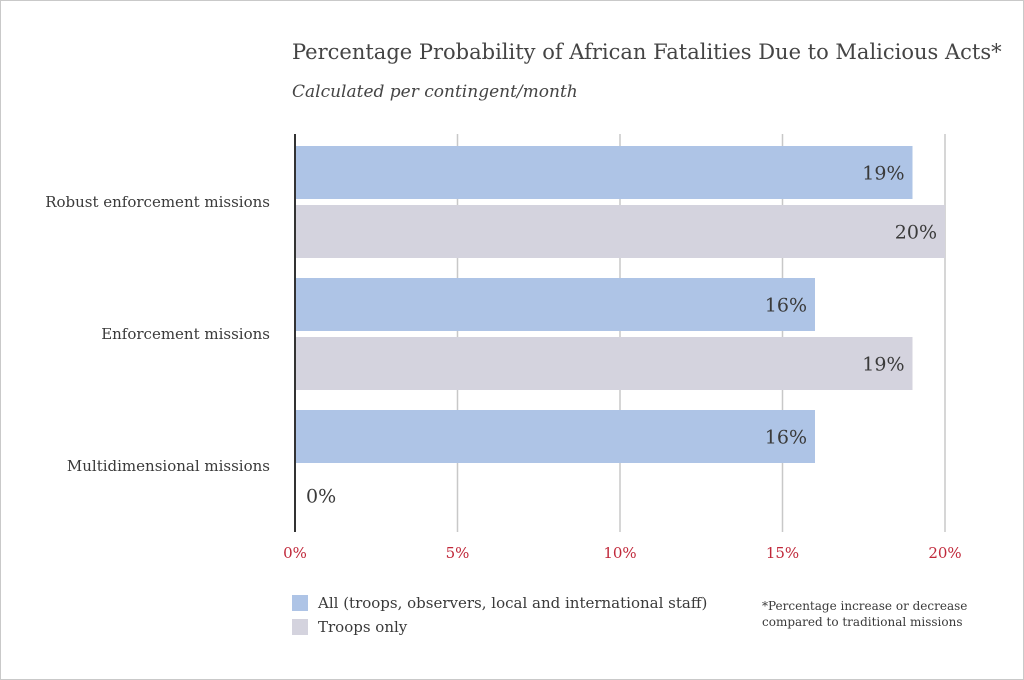  Describe the element at coordinates (916, 233) in the screenshot. I see `data-label-troops-1: 20%` at that location.